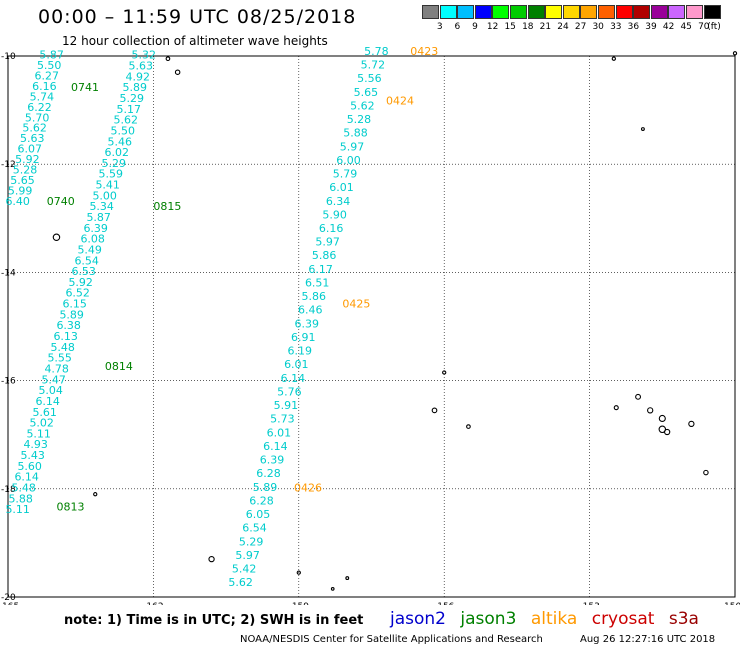 Image resolution: width=740 pixels, height=650 pixels. I want to click on swh-value-label: 6.08, so click(92, 239).